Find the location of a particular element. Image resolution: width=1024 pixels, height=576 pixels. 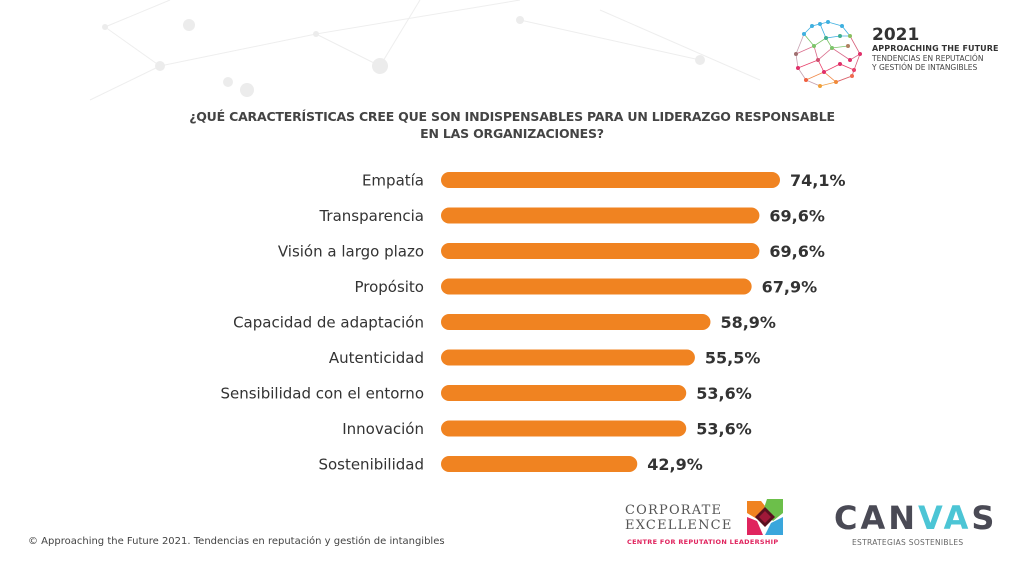

canvas-logo: CANVAS ESTRATEGIAS SOSTENIBLES is located at coordinates (914, 525).